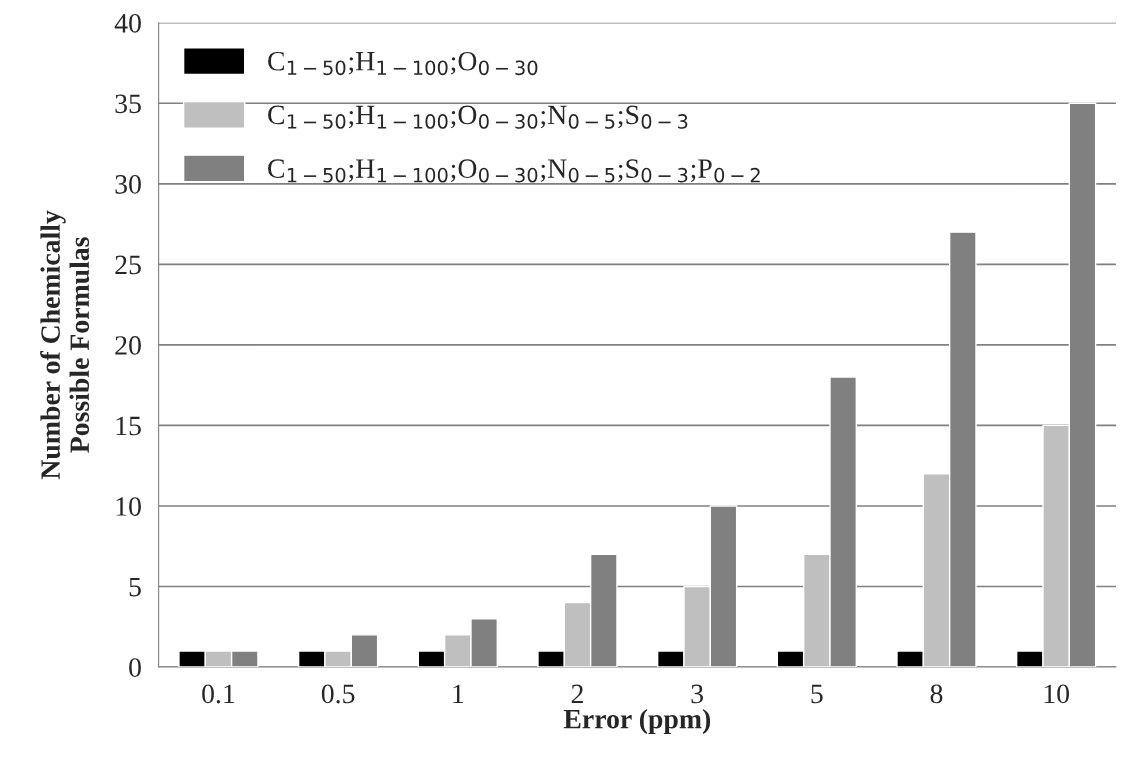 This screenshot has height=758, width=1133. What do you see at coordinates (458, 693) in the screenshot?
I see `x-tick-label: 1` at bounding box center [458, 693].